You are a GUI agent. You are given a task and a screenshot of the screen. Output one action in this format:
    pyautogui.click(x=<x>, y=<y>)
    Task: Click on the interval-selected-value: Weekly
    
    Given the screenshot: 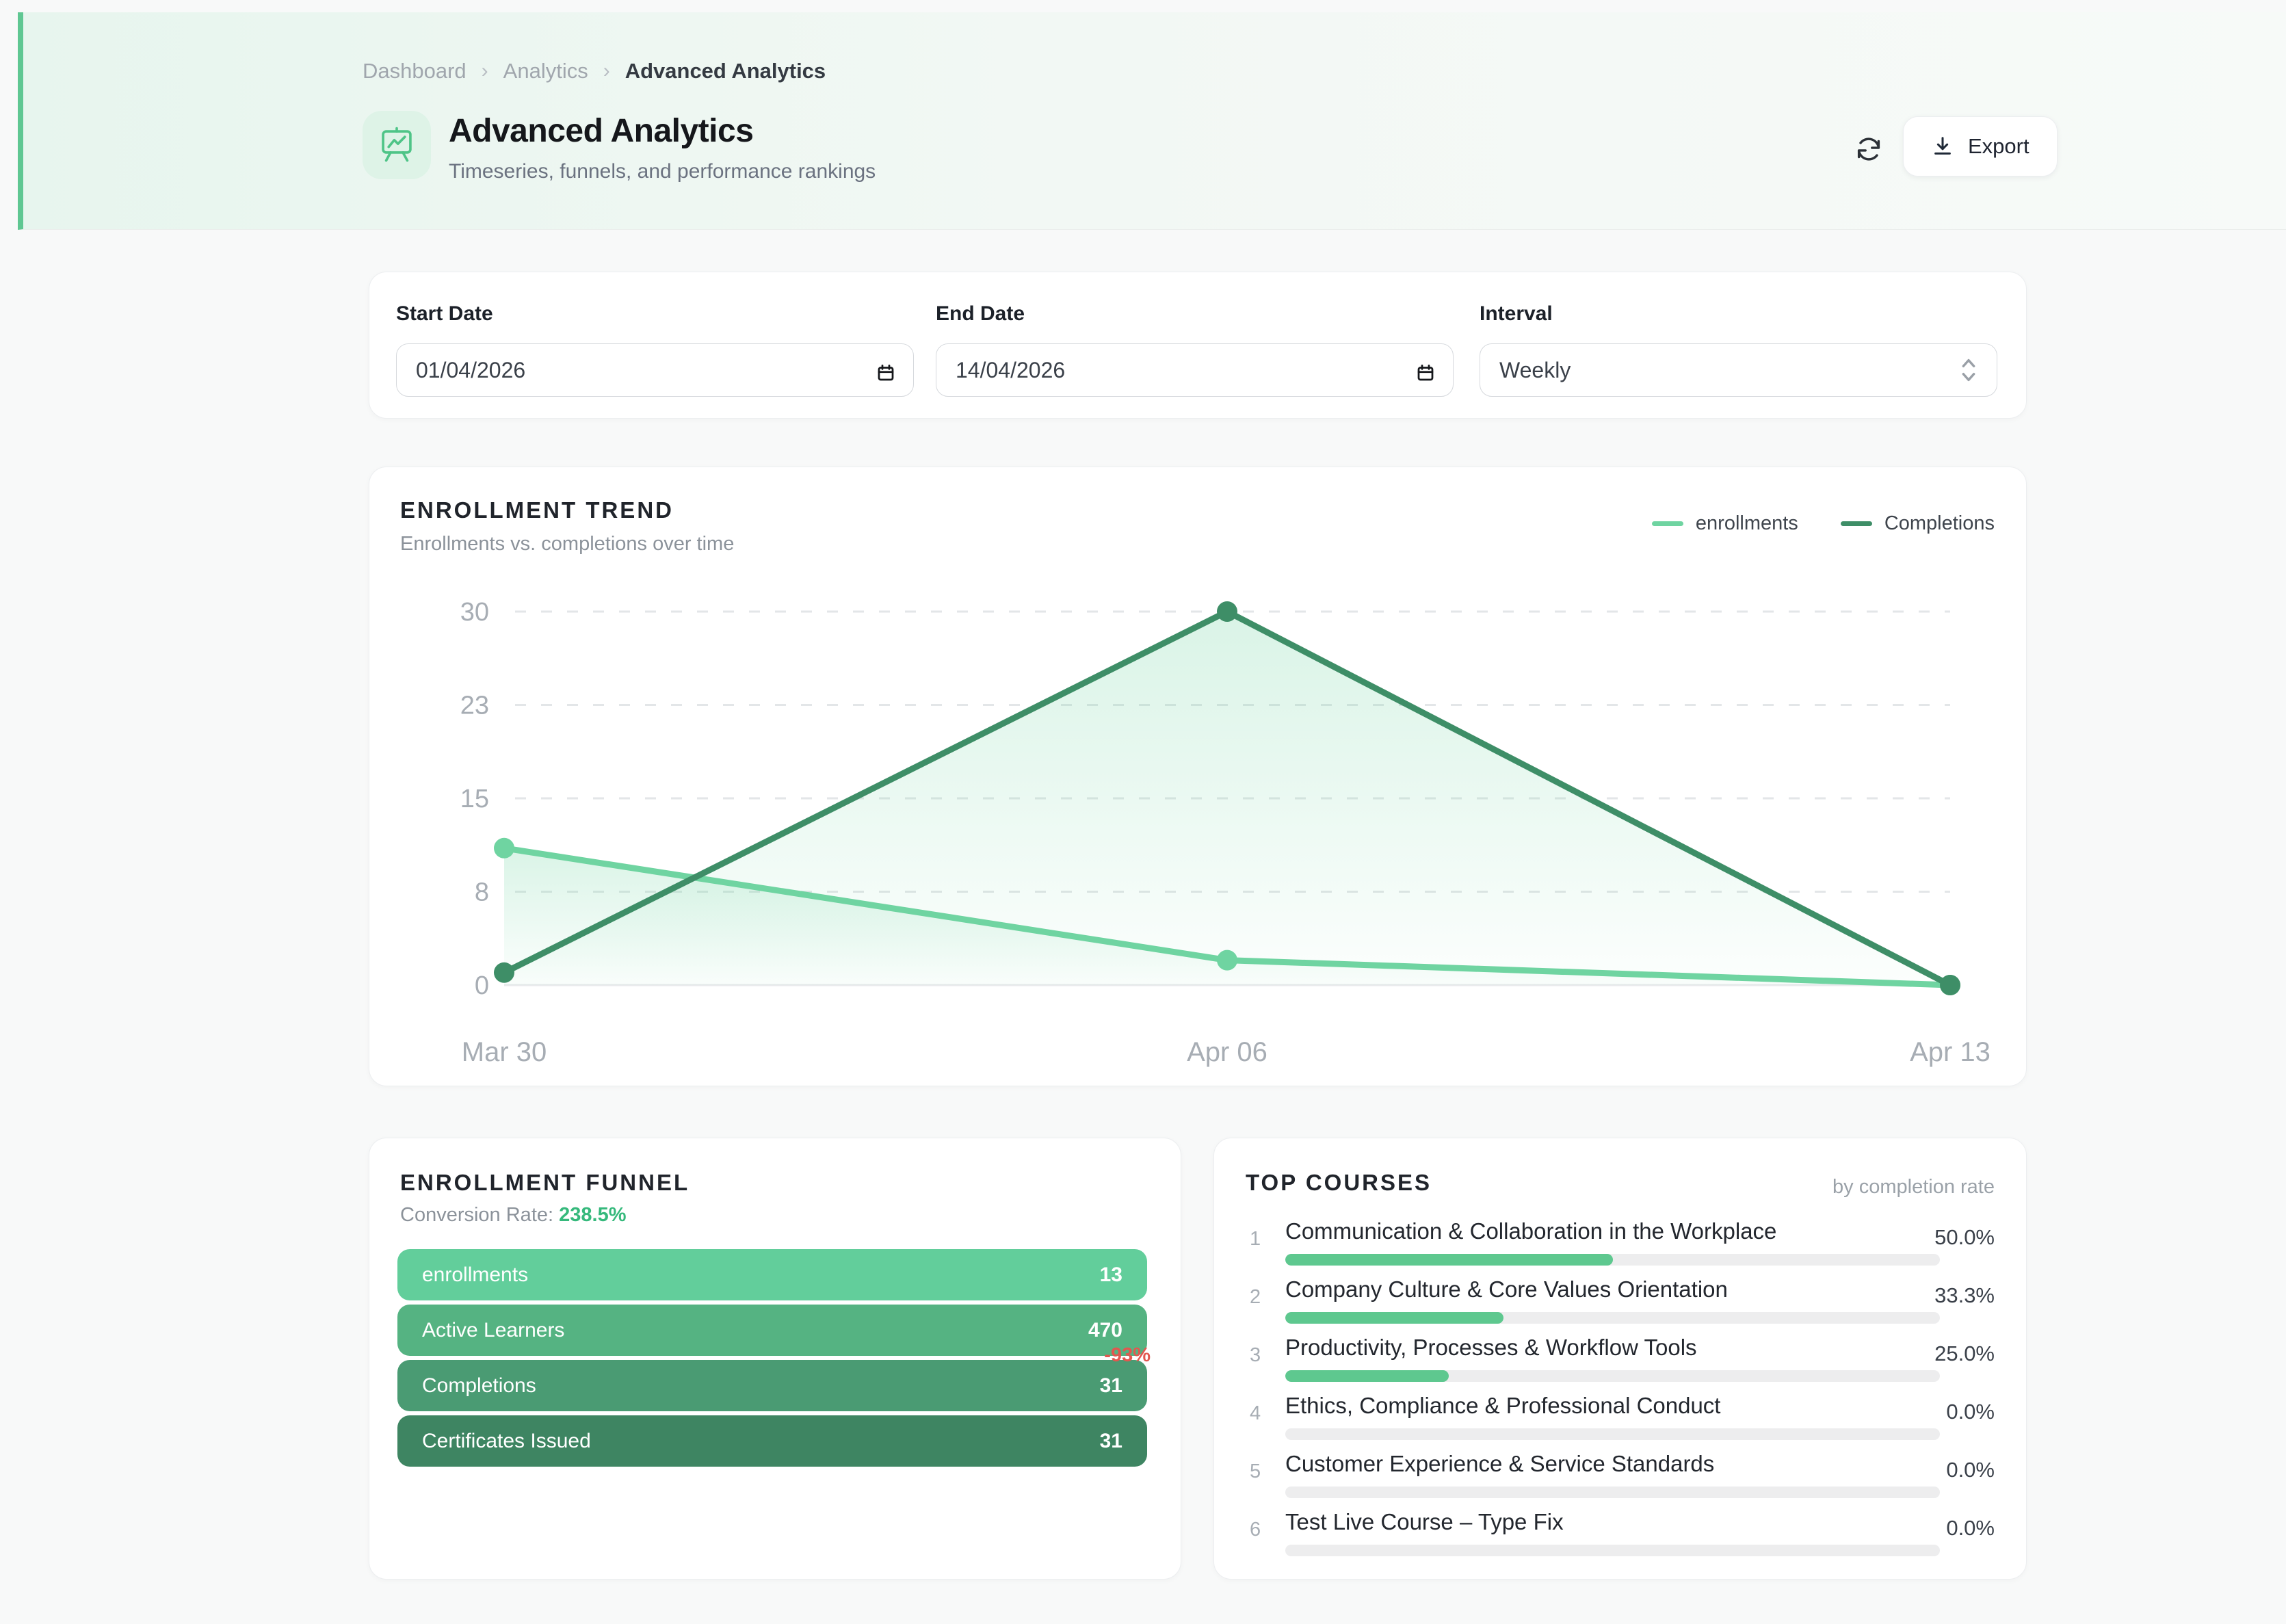 What is the action you would take?
    pyautogui.click(x=1535, y=370)
    